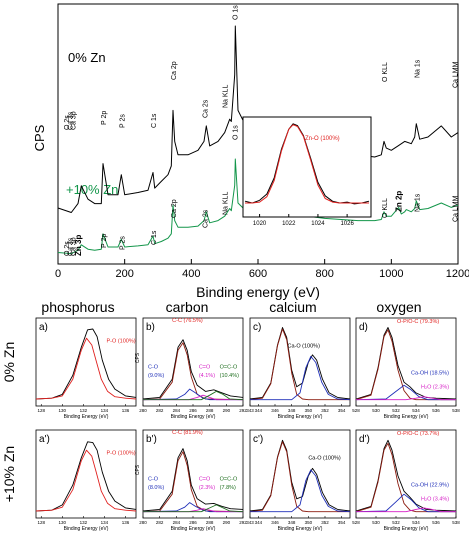 Image resolution: width=469 pixels, height=550 pixels. Describe the element at coordinates (292, 307) in the screenshot. I see `column-title-calcium: calcium` at that location.